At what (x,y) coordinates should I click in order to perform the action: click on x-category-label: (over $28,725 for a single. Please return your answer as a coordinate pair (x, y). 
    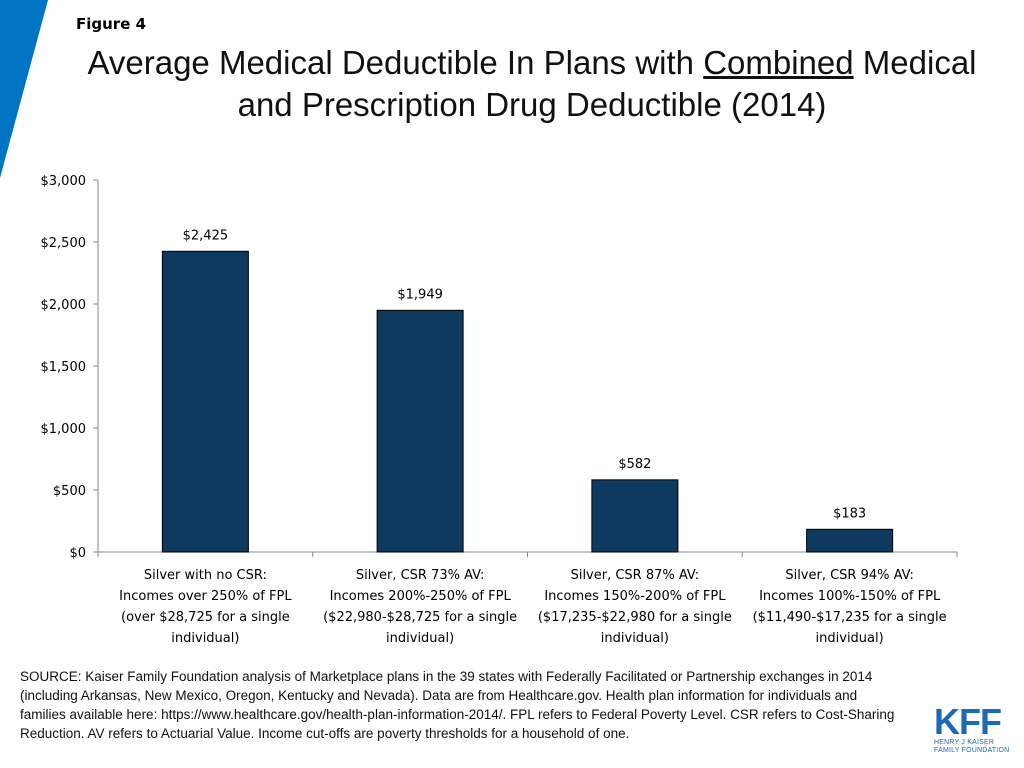
    Looking at the image, I should click on (205, 617).